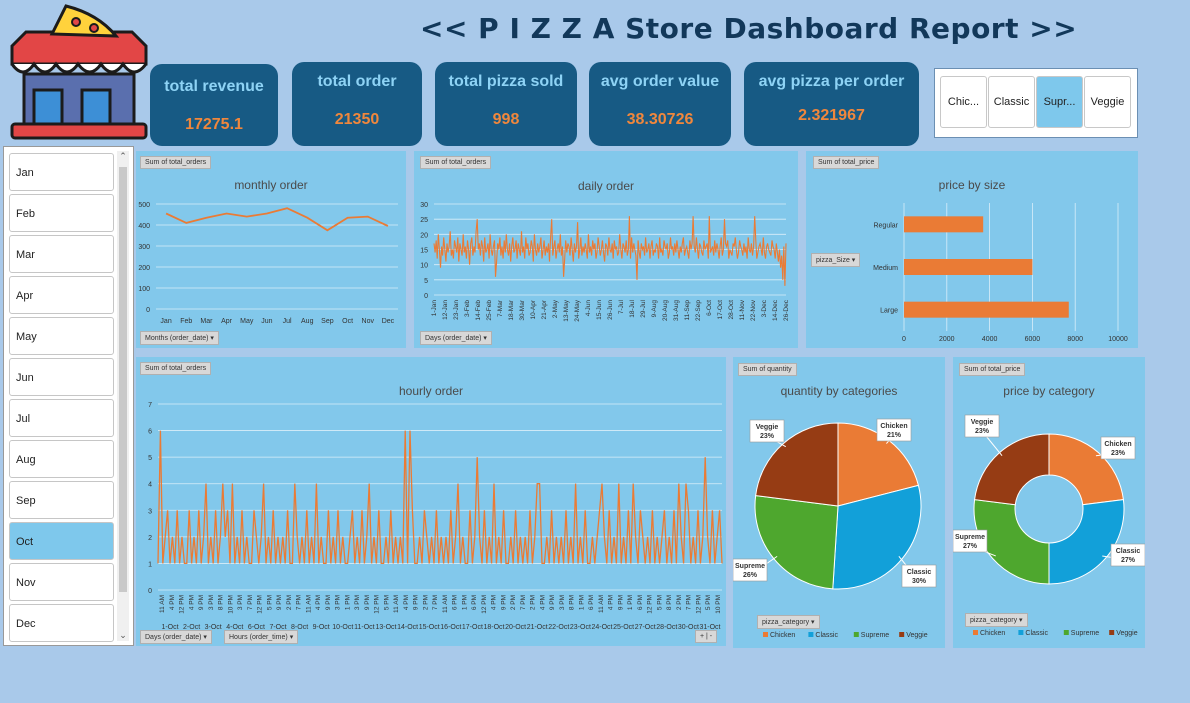 This screenshot has height=703, width=1190. I want to click on y-tick-label: Large, so click(889, 311).